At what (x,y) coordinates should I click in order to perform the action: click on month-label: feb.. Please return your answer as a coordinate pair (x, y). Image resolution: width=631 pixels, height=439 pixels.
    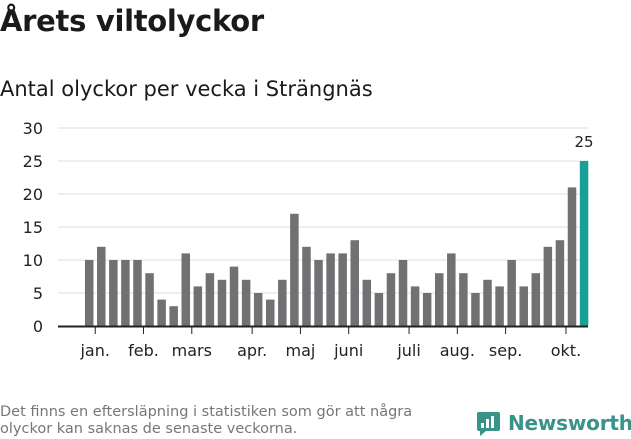
    Looking at the image, I should click on (143, 350).